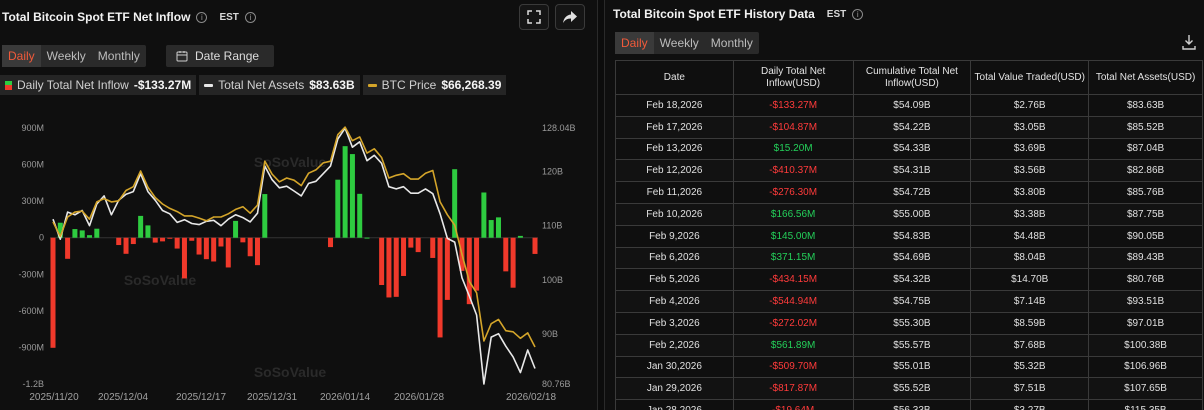 Image resolution: width=1204 pixels, height=410 pixels. I want to click on table-cell: $55.52B, so click(912, 389).